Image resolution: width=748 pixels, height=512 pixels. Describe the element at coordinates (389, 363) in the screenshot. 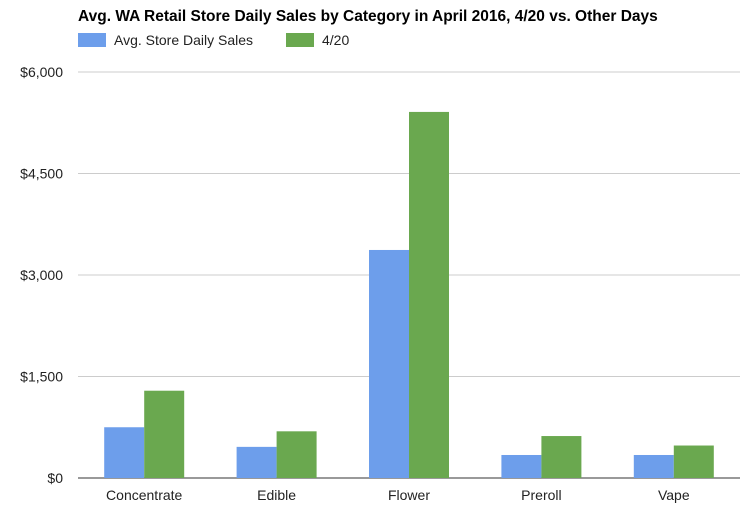

I see `bar-flower-avg` at that location.